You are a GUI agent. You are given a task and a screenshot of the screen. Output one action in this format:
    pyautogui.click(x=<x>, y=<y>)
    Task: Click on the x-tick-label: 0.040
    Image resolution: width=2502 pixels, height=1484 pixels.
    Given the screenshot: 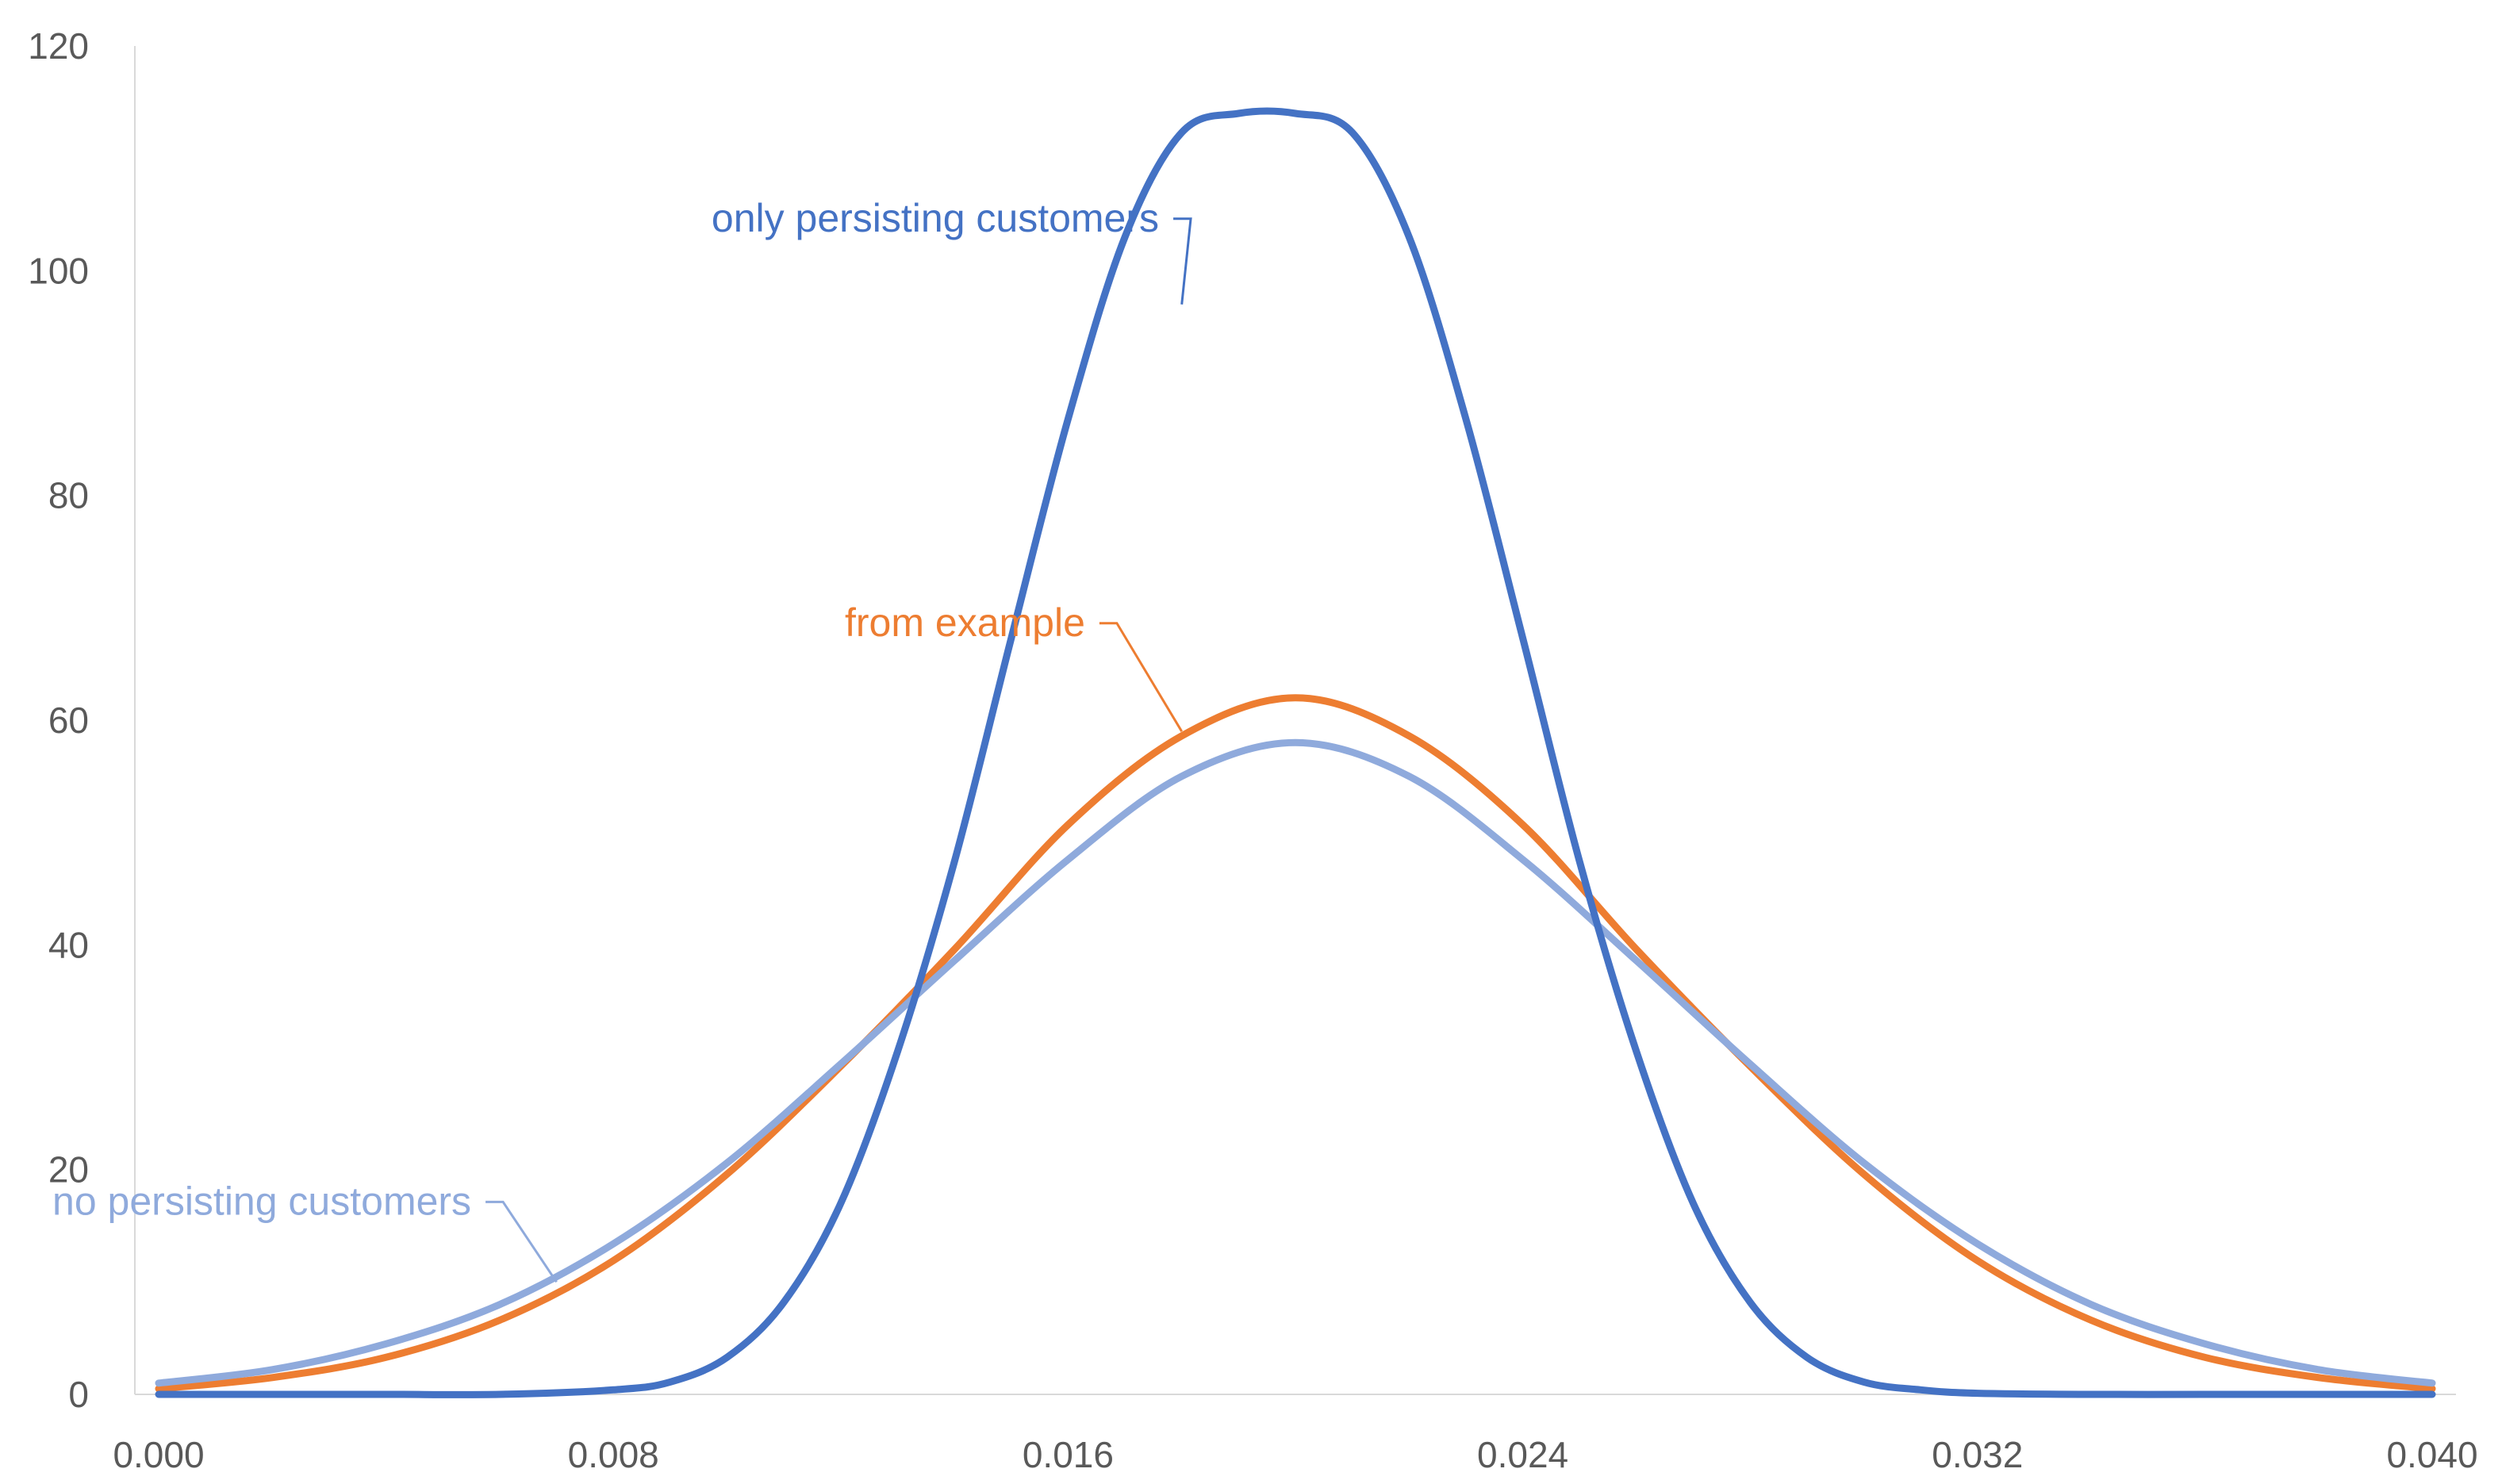 What is the action you would take?
    pyautogui.click(x=2431, y=1454)
    